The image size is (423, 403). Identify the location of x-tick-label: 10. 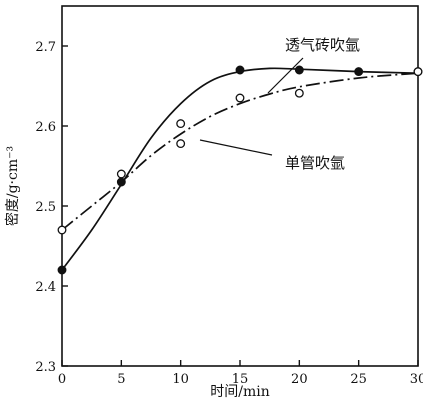
(180, 379).